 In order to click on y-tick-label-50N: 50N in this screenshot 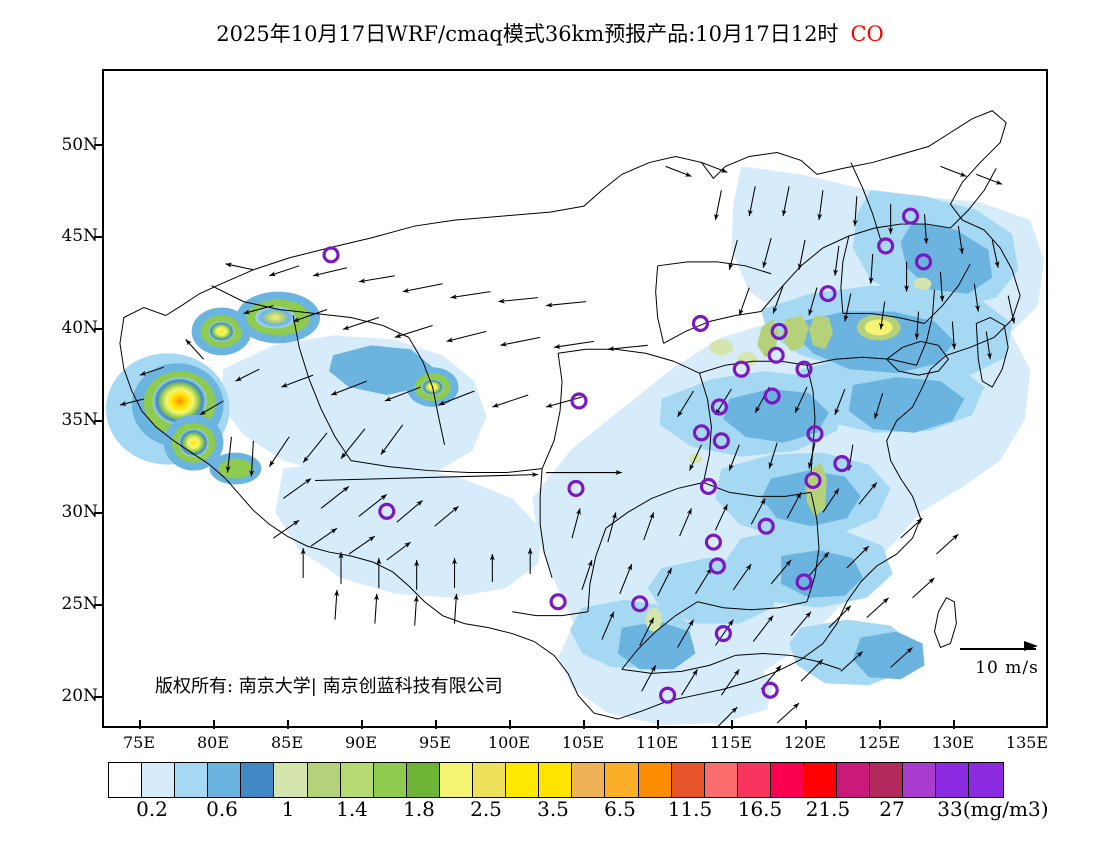, I will do `click(79, 145)`.